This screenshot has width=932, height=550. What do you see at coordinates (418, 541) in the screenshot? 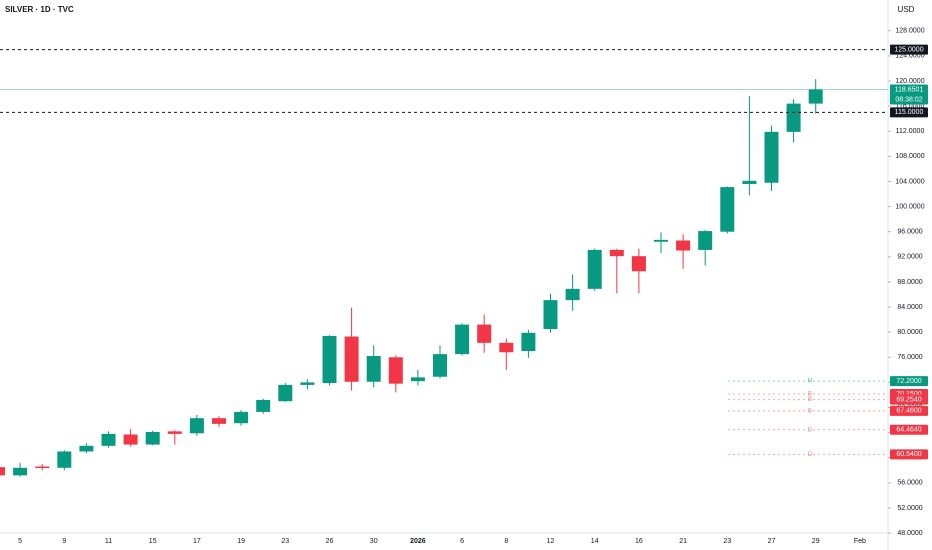
I see `x-tick-label: 2026` at bounding box center [418, 541].